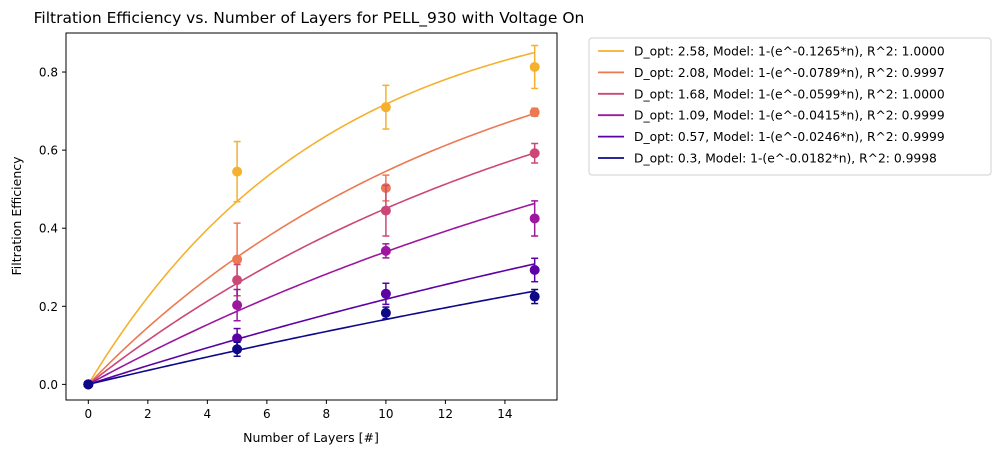  Describe the element at coordinates (327, 414) in the screenshot. I see `x-tick-label: 8` at that location.